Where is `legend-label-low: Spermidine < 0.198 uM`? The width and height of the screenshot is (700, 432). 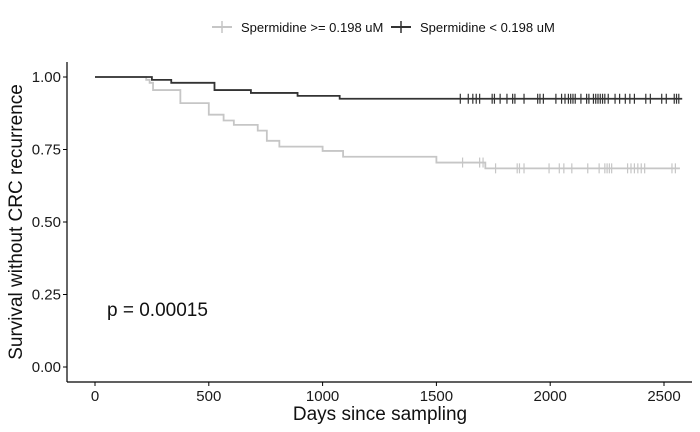
legend-label-low: Spermidine < 0.198 uM is located at coordinates (487, 27).